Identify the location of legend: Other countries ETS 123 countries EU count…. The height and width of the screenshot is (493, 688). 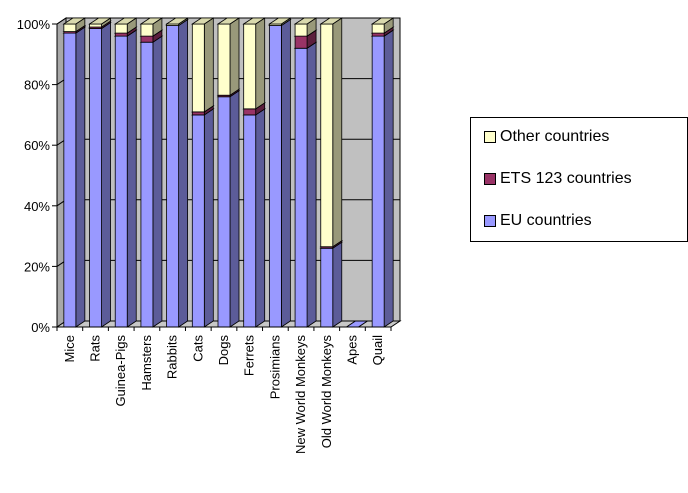
(579, 179).